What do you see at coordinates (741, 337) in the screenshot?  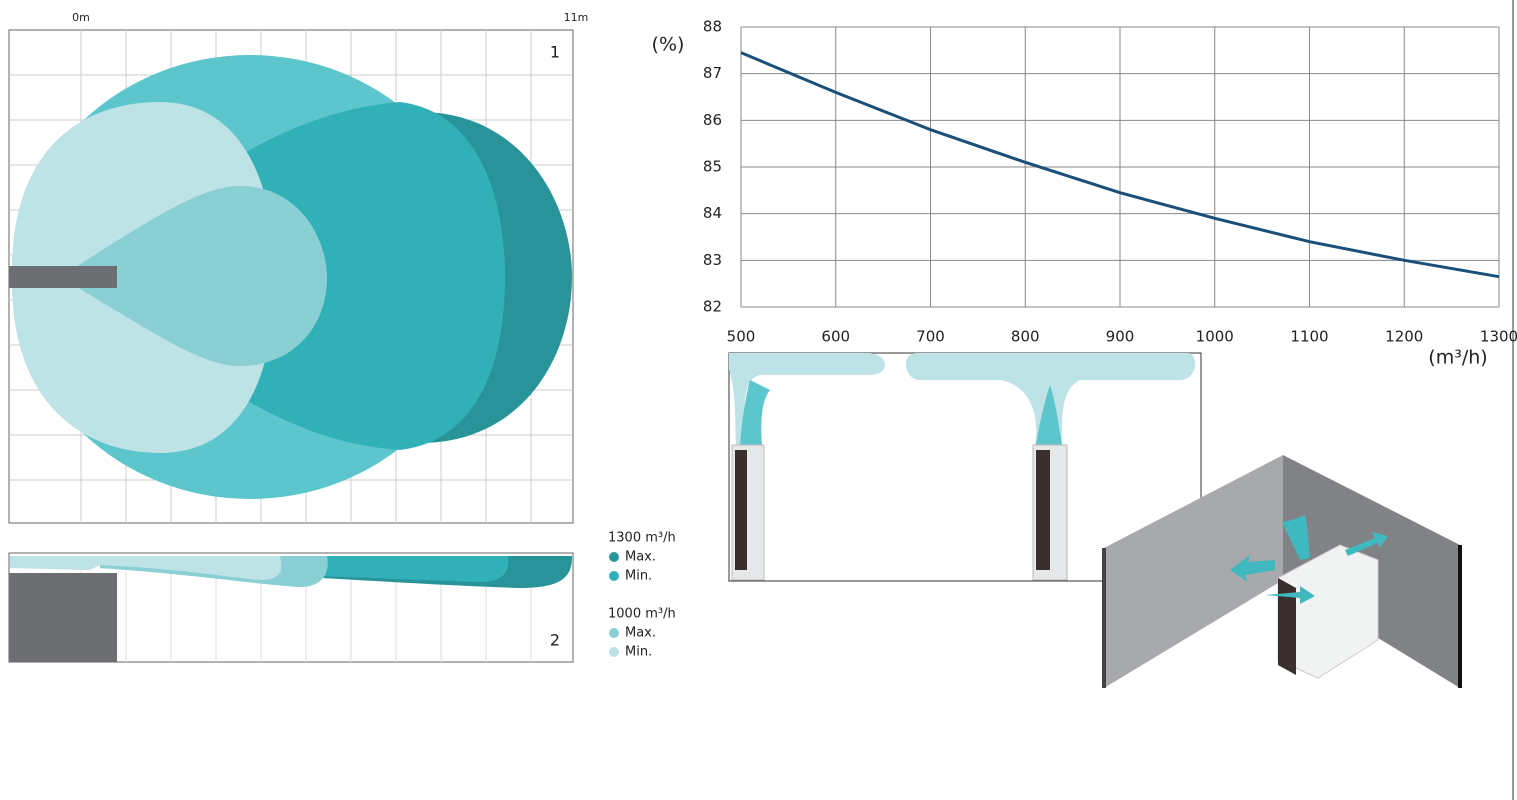 I see `x-tick-label: 500` at bounding box center [741, 337].